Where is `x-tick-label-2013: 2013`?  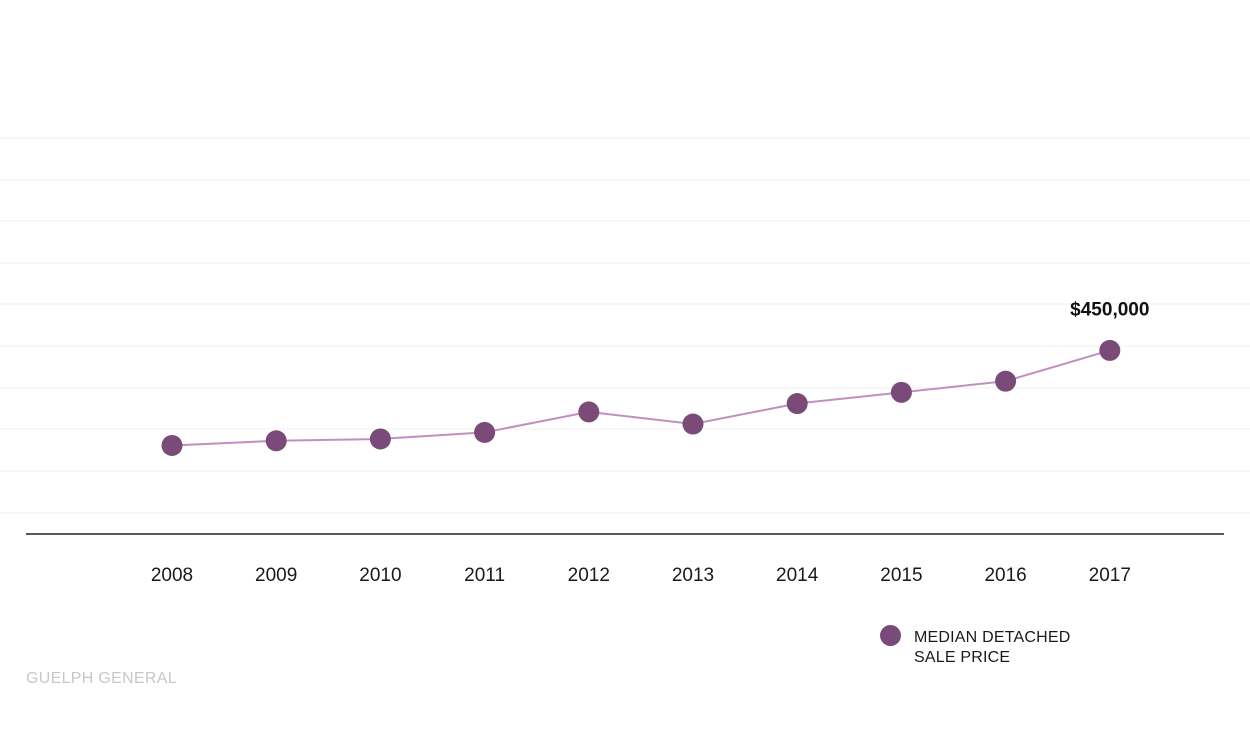
x-tick-label-2013: 2013 is located at coordinates (693, 575).